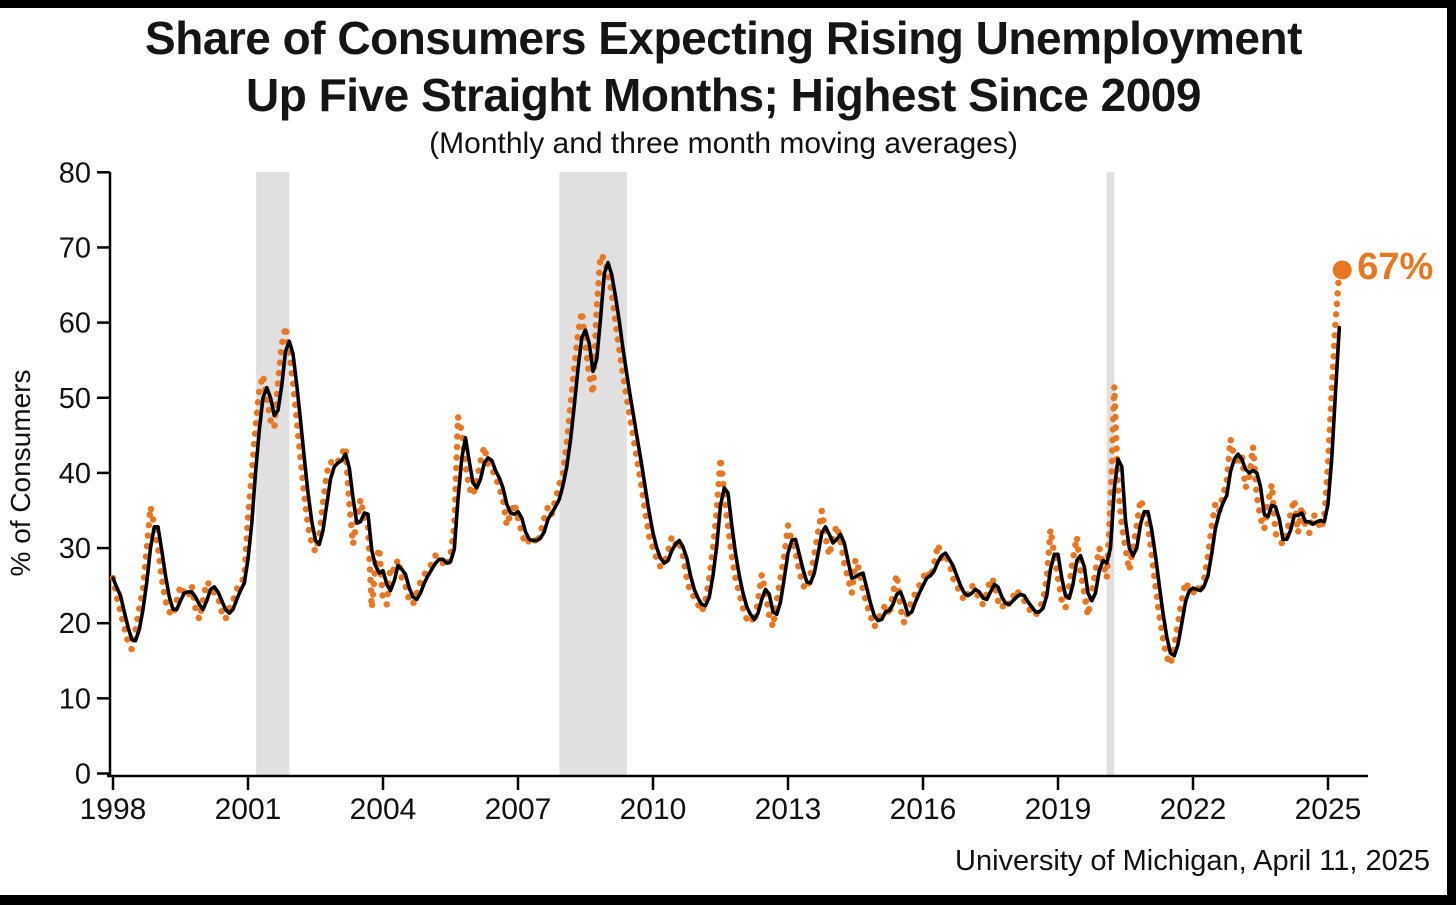  Describe the element at coordinates (1451, 452) in the screenshot. I see `right-border-bar` at that location.